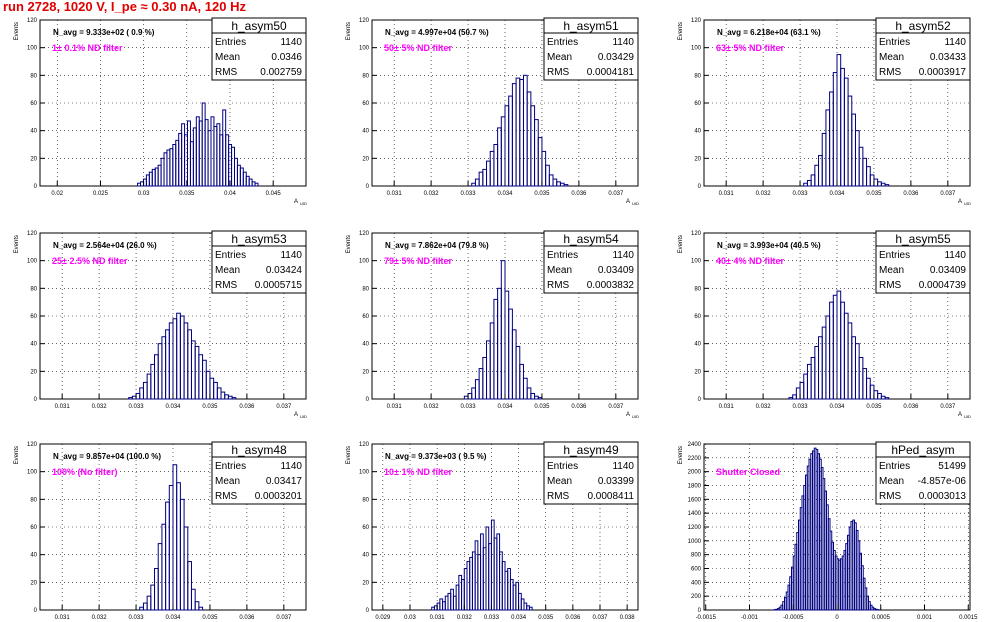 The width and height of the screenshot is (996, 622). I want to click on histogram-name: h_asym55, so click(923, 239).